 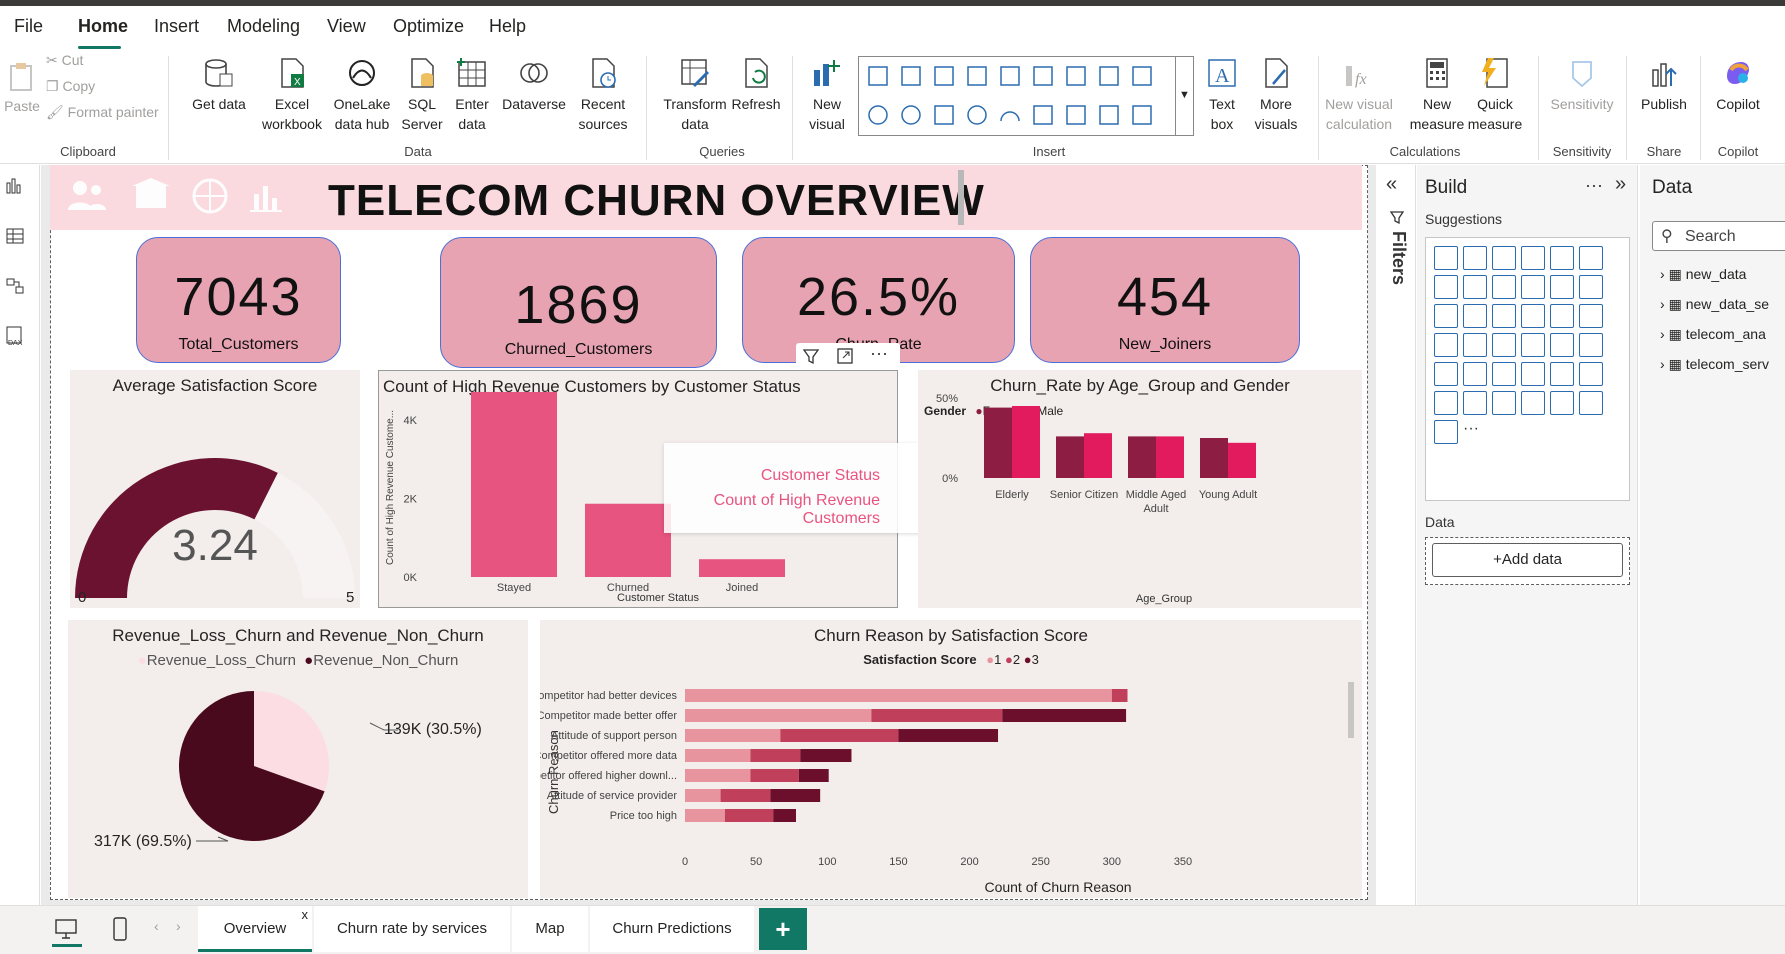 What do you see at coordinates (1703, 274) in the screenshot?
I see `data-table-item: › ▦ new_data` at bounding box center [1703, 274].